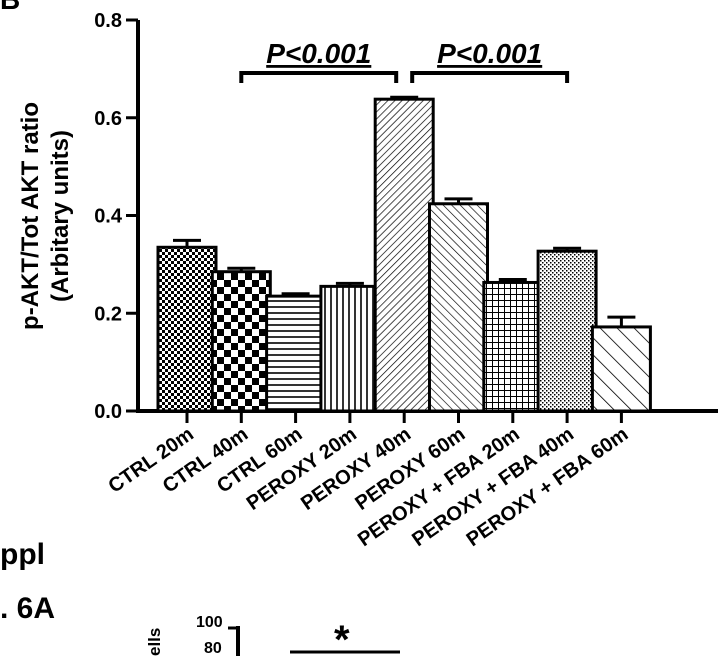 The width and height of the screenshot is (724, 663). I want to click on y-tick-label: 0.4, so click(108, 217).